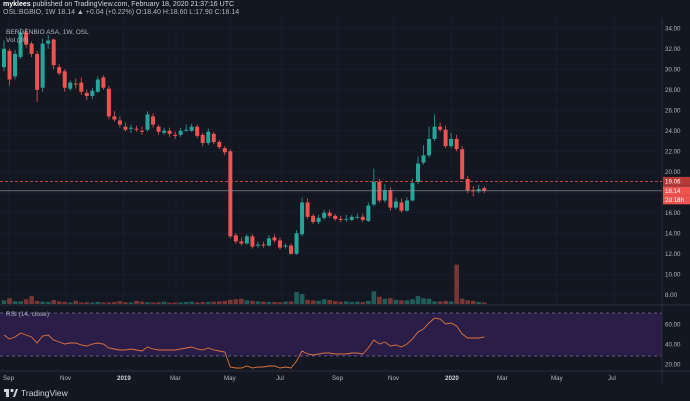 The width and height of the screenshot is (690, 401). Describe the element at coordinates (9, 378) in the screenshot. I see `time-axis-label: Sep` at that location.